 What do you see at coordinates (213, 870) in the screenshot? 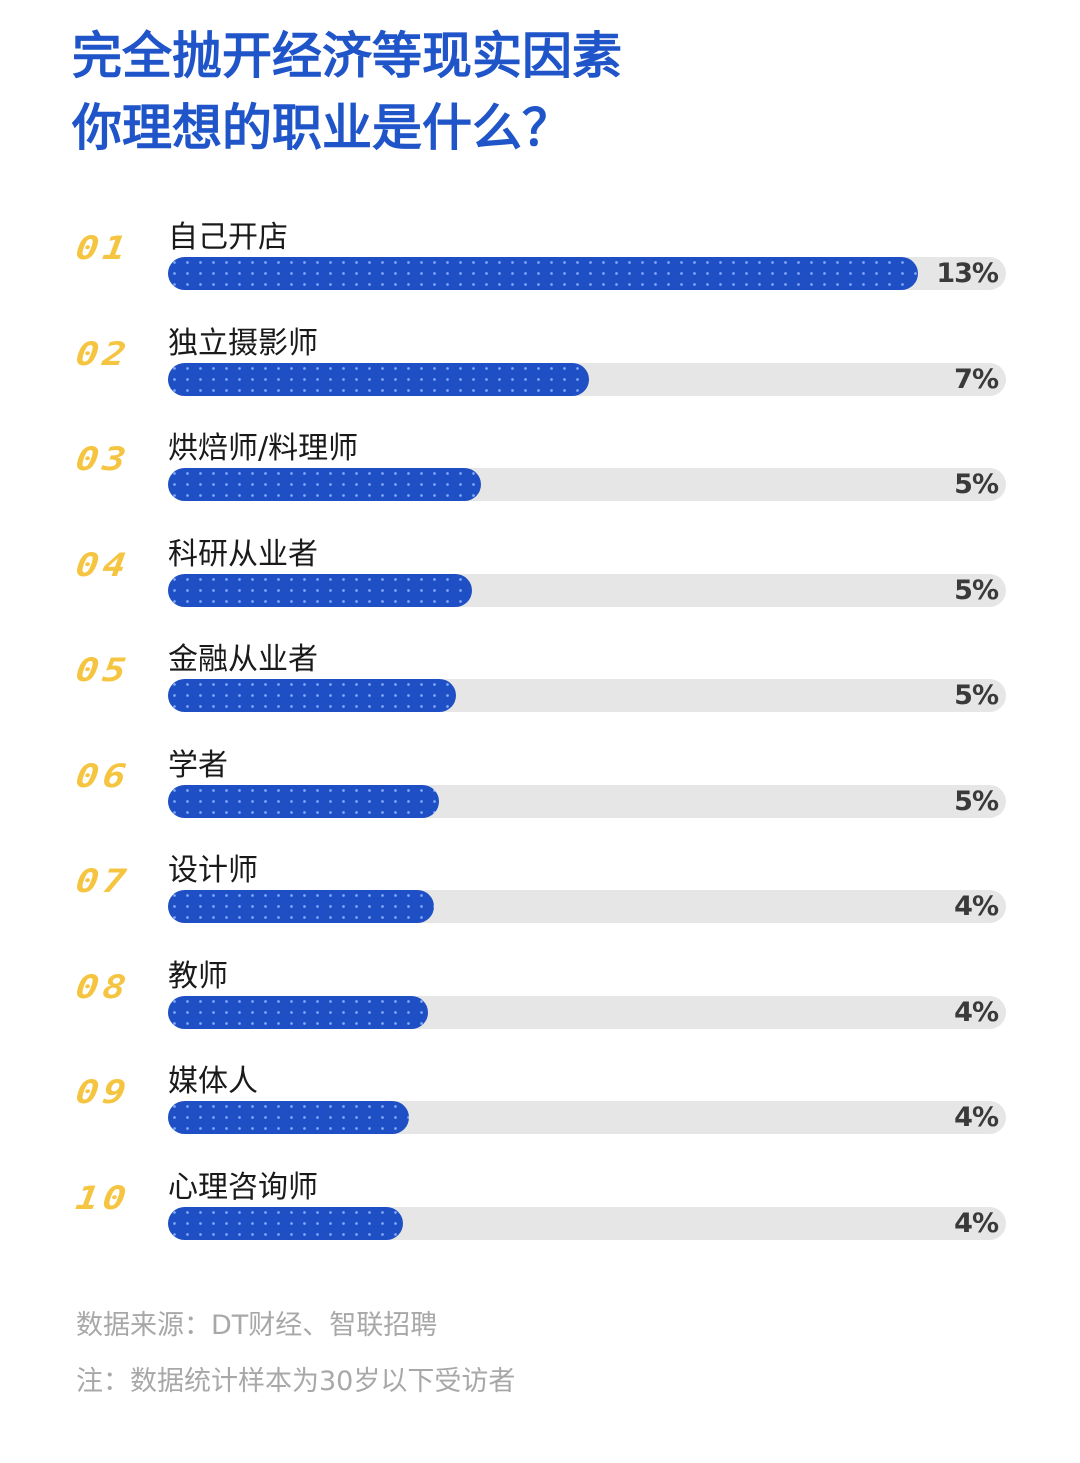
I see `category-label: 设计师` at bounding box center [213, 870].